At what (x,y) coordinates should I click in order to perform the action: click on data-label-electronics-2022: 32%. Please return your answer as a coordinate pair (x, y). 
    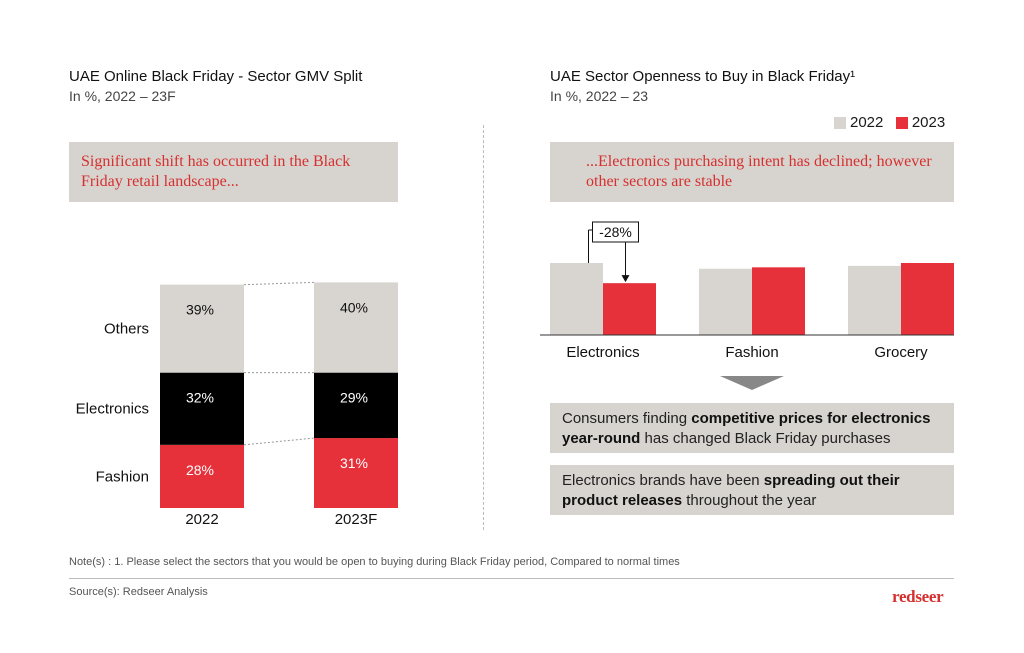
    Looking at the image, I should click on (200, 398).